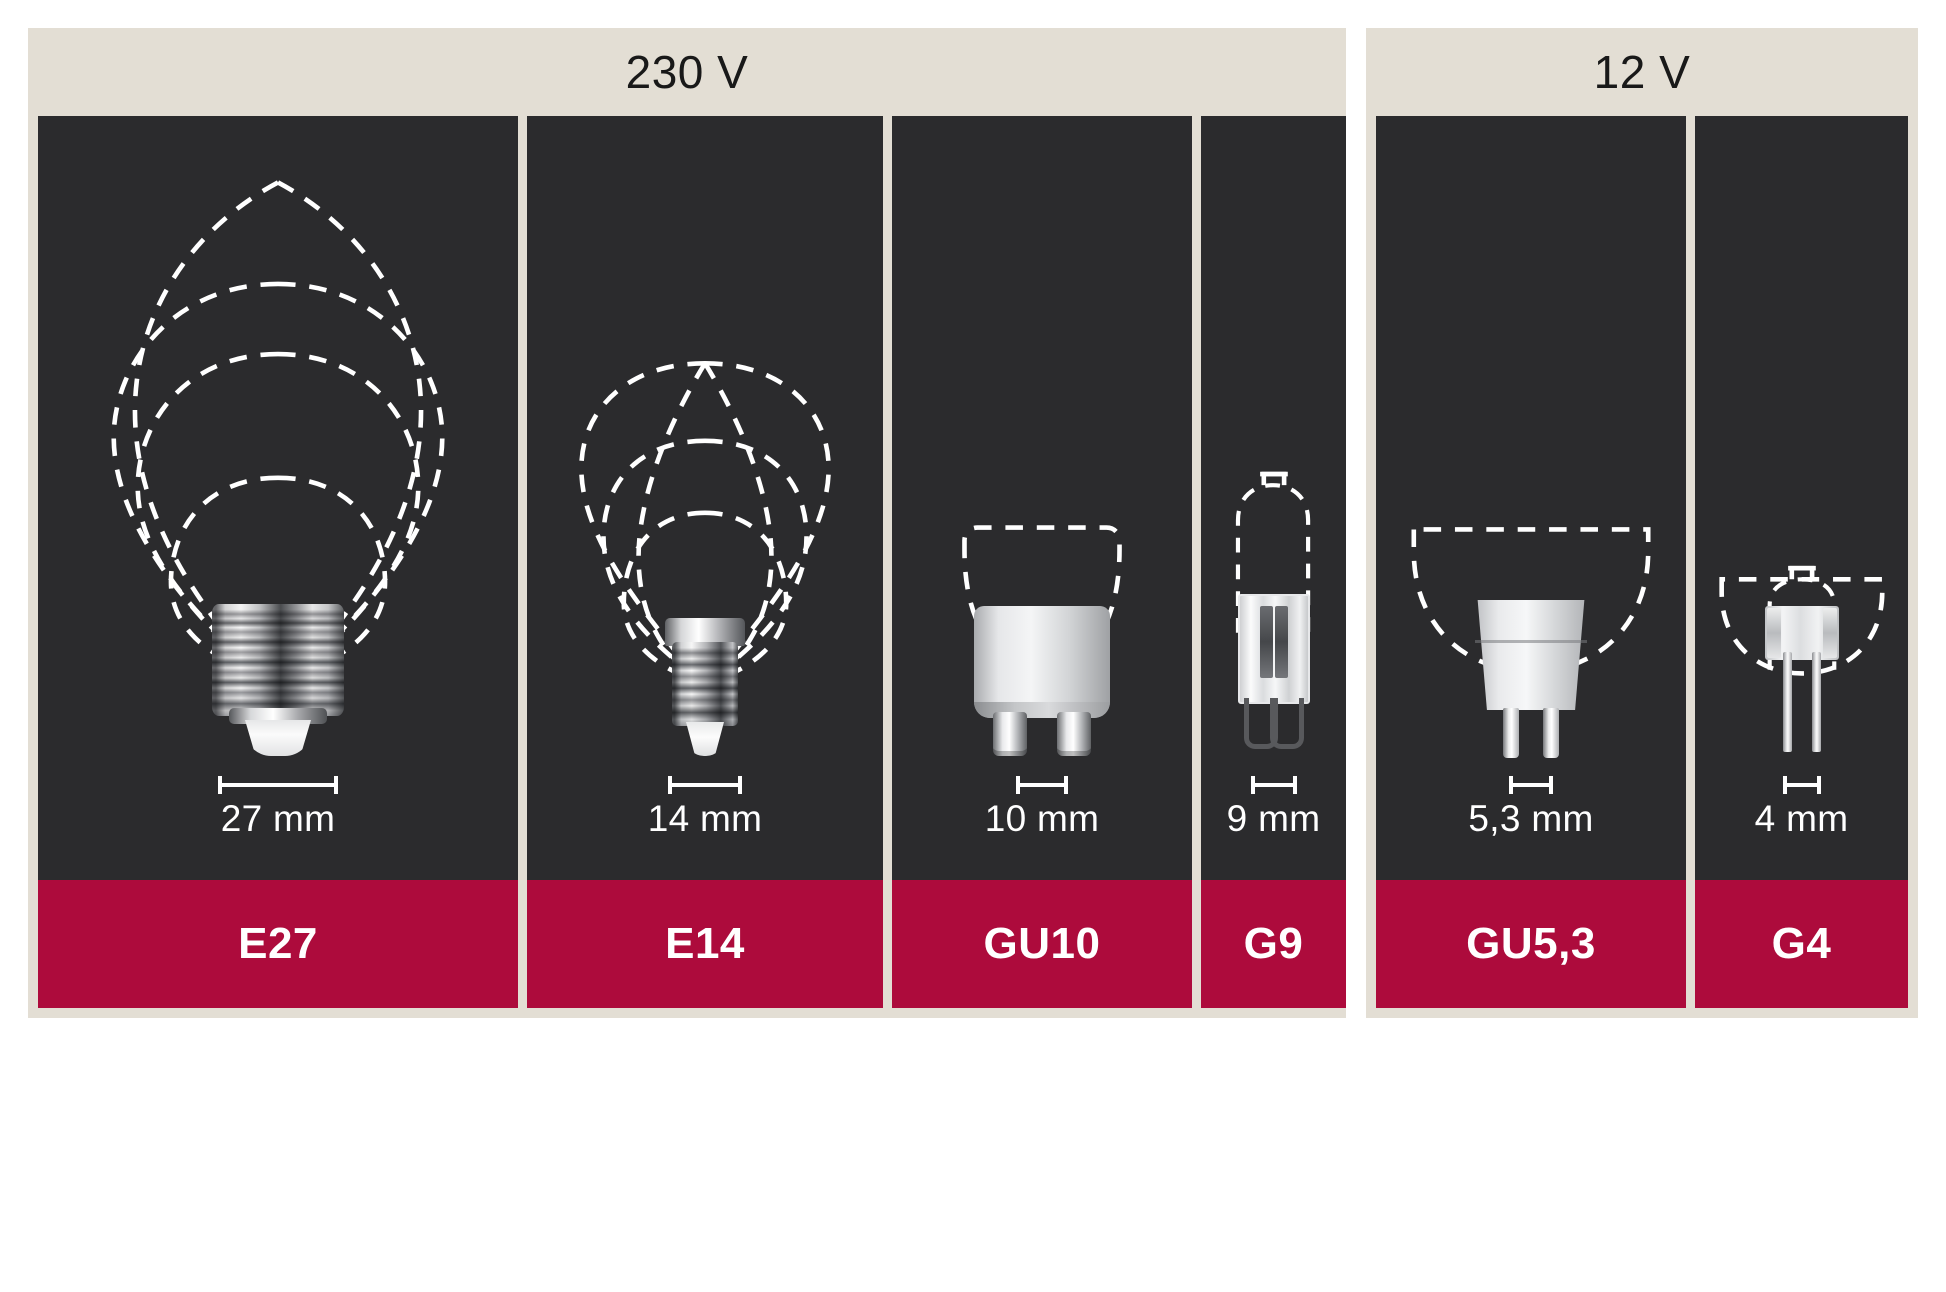  I want to click on g4-clip-left, so click(1773, 633).